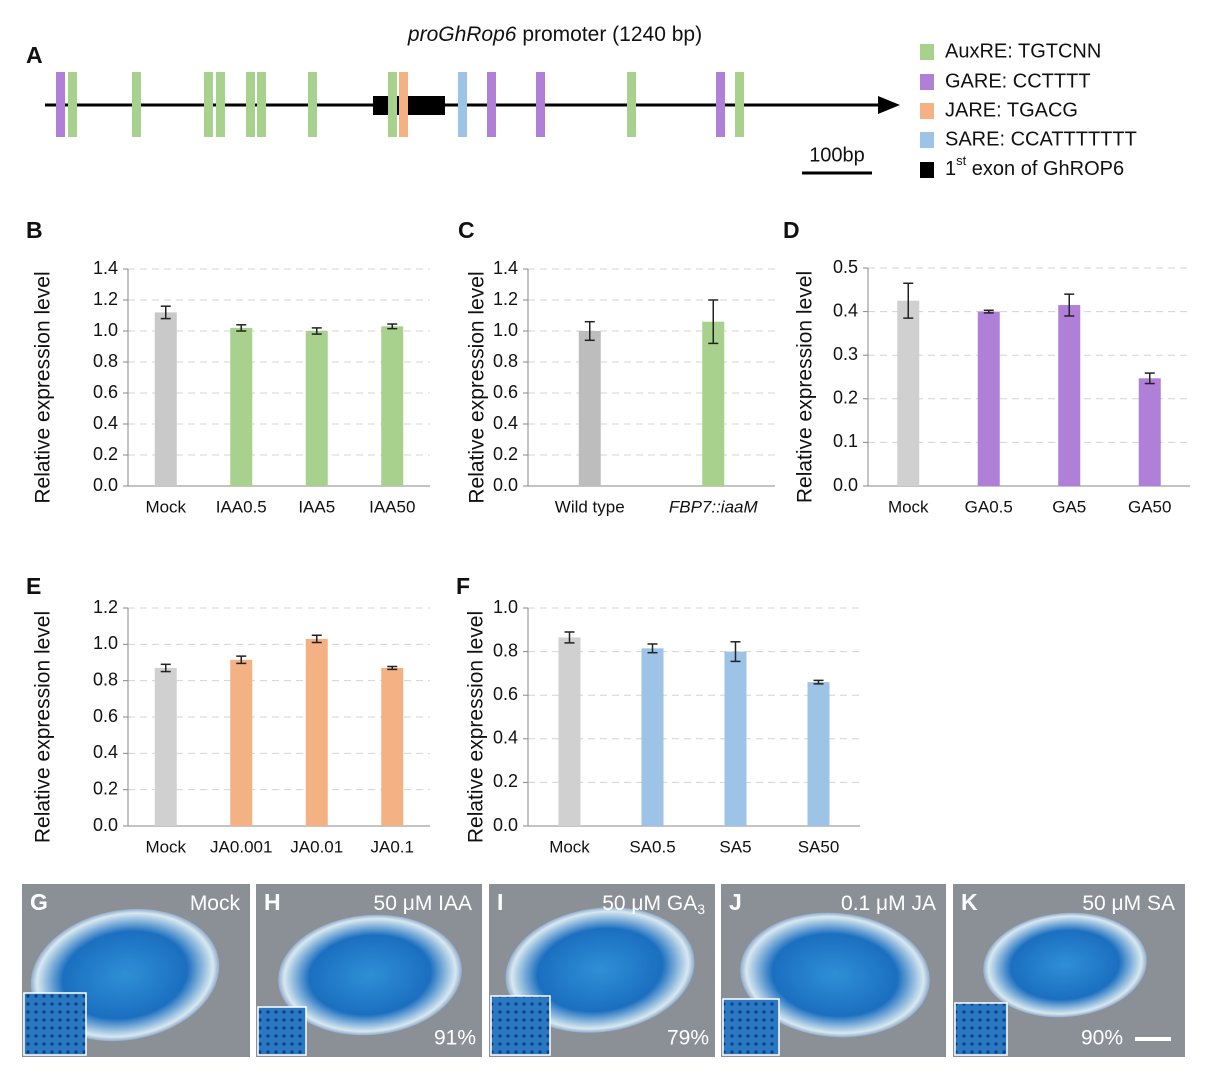 This screenshot has width=1220, height=1073. What do you see at coordinates (1102, 1038) in the screenshot?
I see `percent: 90%` at bounding box center [1102, 1038].